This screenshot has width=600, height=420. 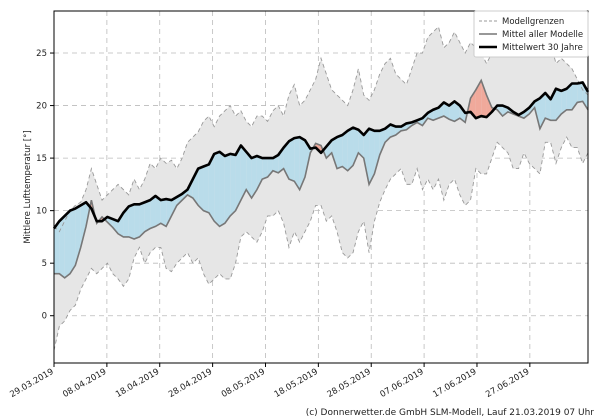 What do you see at coordinates (296, 383) in the screenshot?
I see `x-tick-label: 18.05.2019` at bounding box center [296, 383].